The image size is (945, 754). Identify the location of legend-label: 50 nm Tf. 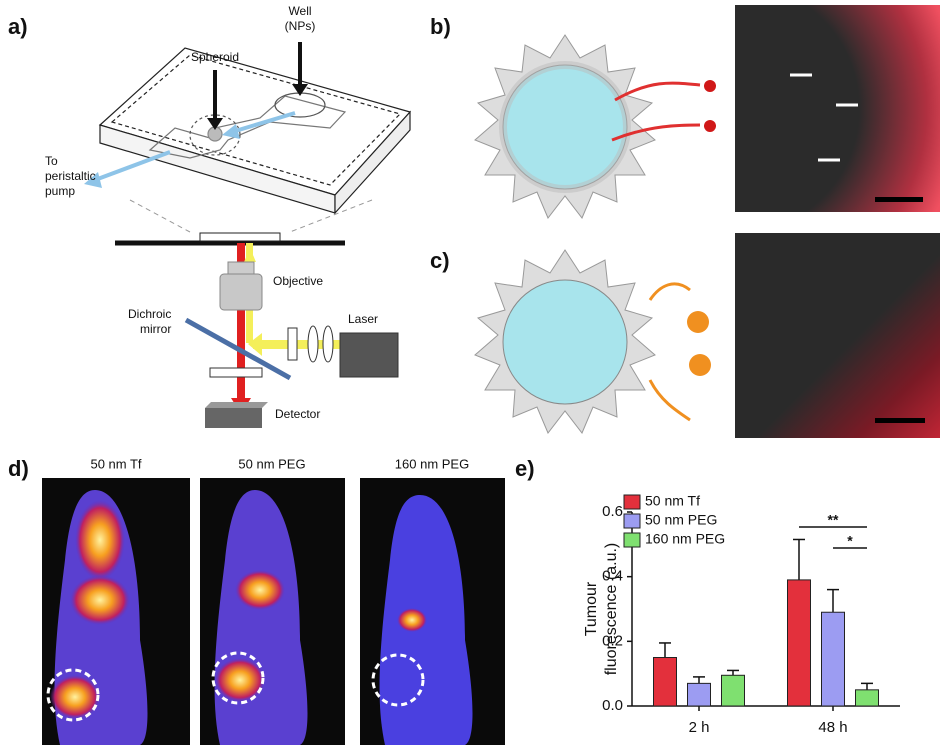
(672, 501).